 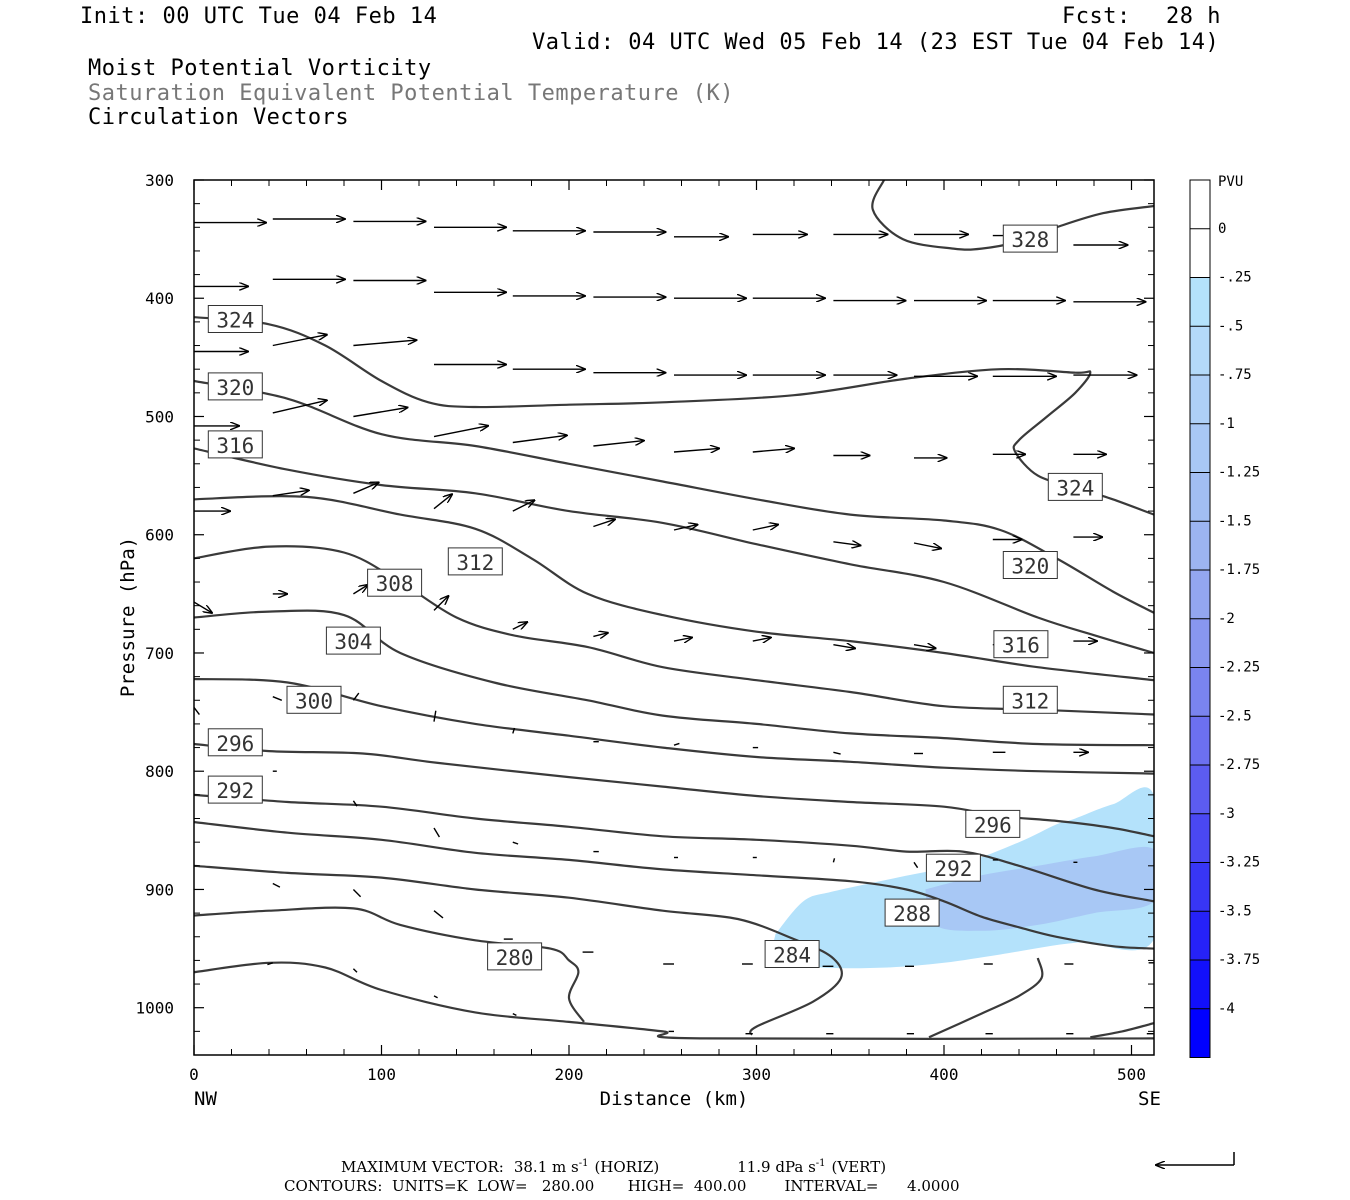 I want to click on contour-label-296-14: 296, so click(x=993, y=823).